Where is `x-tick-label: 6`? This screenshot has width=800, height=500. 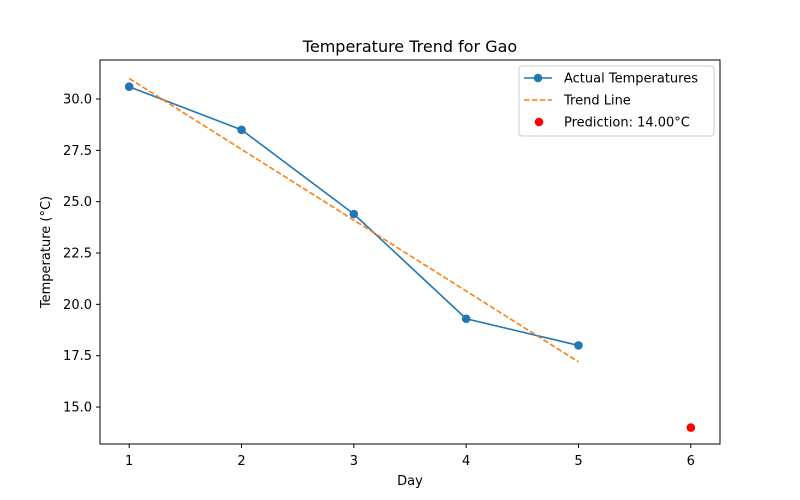
x-tick-label: 6 is located at coordinates (691, 461).